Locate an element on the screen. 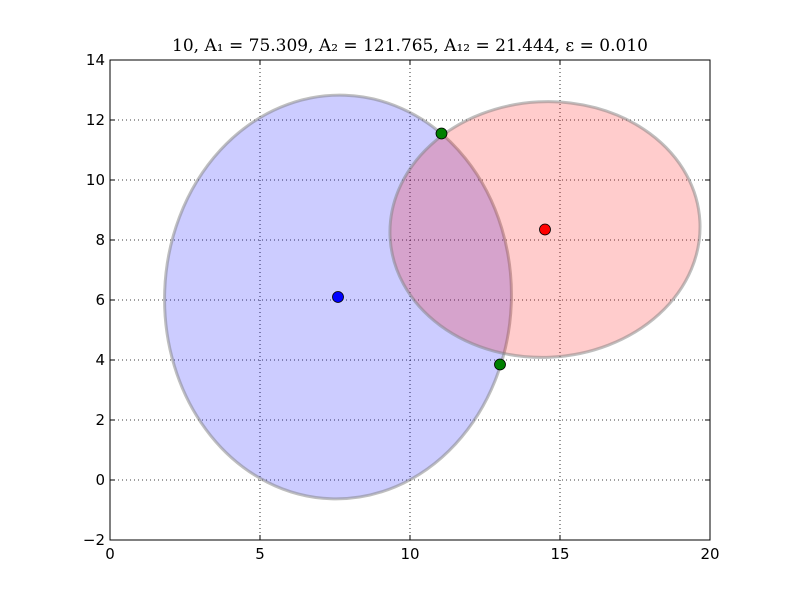 The width and height of the screenshot is (800, 600). x-tick-label: 15 is located at coordinates (559, 554).